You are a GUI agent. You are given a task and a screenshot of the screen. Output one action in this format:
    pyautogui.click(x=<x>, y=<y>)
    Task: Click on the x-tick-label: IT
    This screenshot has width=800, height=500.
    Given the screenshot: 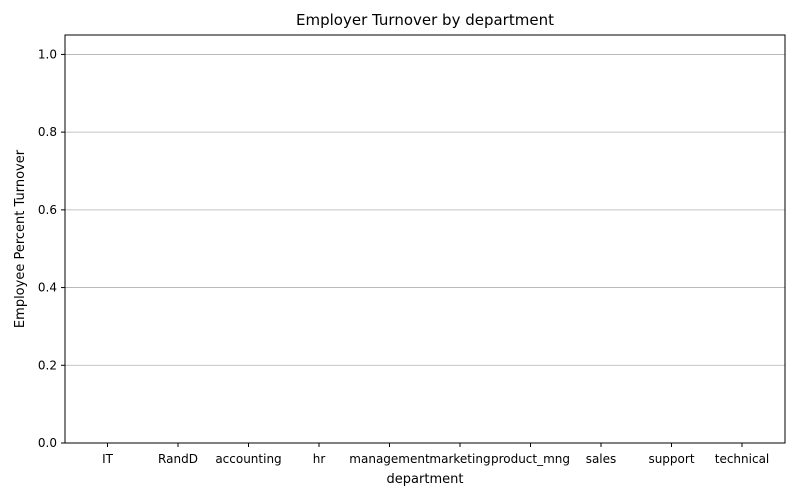 What is the action you would take?
    pyautogui.click(x=108, y=459)
    